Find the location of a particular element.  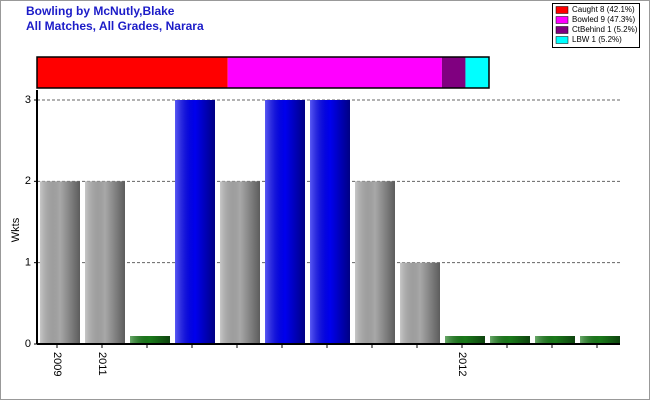

legend-label: Caught 8 (42.1%) is located at coordinates (603, 9).